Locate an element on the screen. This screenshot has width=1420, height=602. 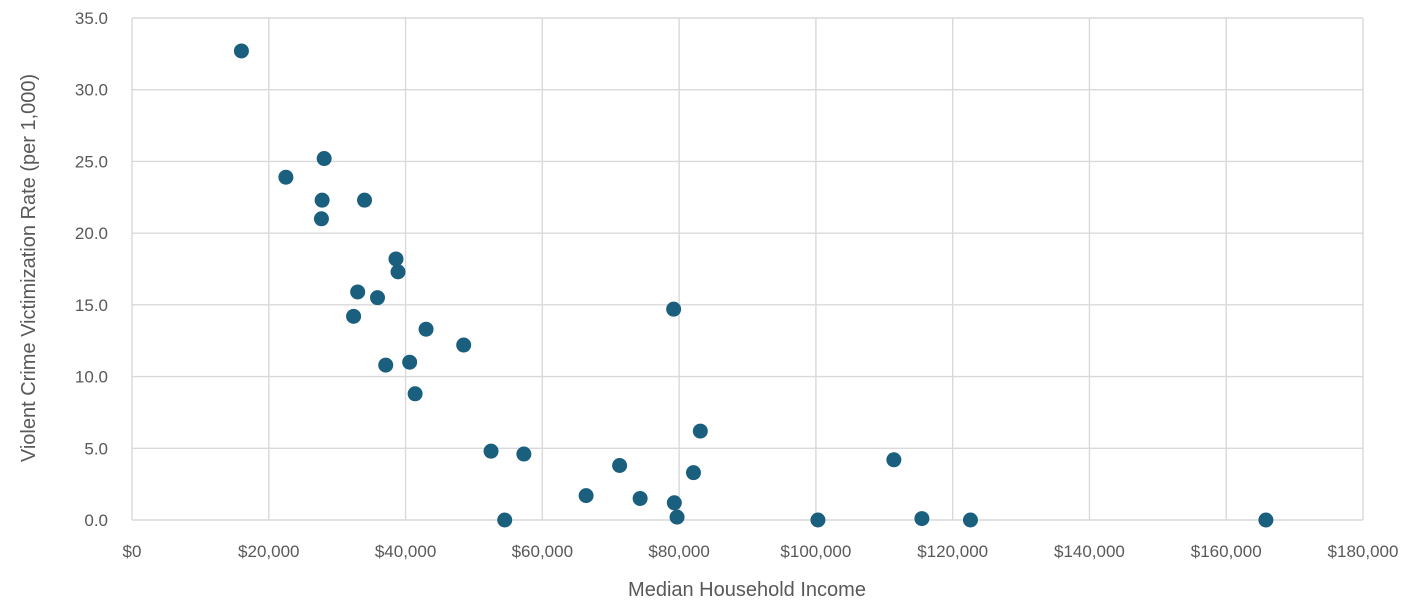
y-tick-label: 20.0 is located at coordinates (91, 233).